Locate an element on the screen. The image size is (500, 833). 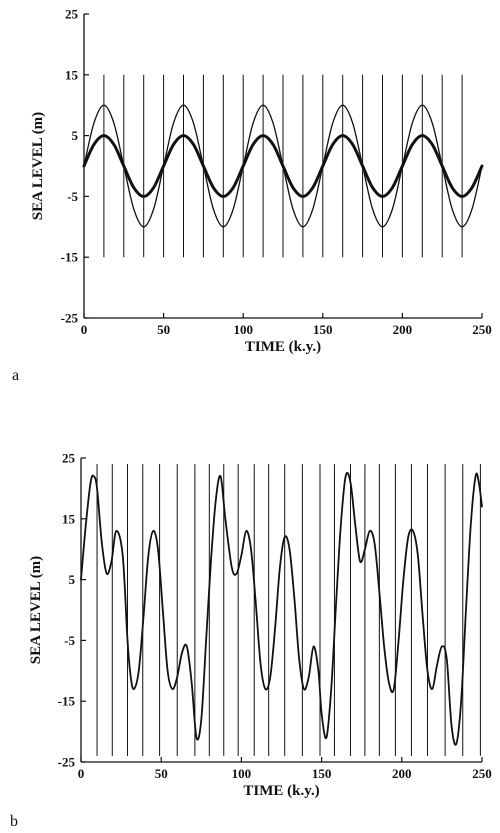
panel-letter: a is located at coordinates (15, 375).